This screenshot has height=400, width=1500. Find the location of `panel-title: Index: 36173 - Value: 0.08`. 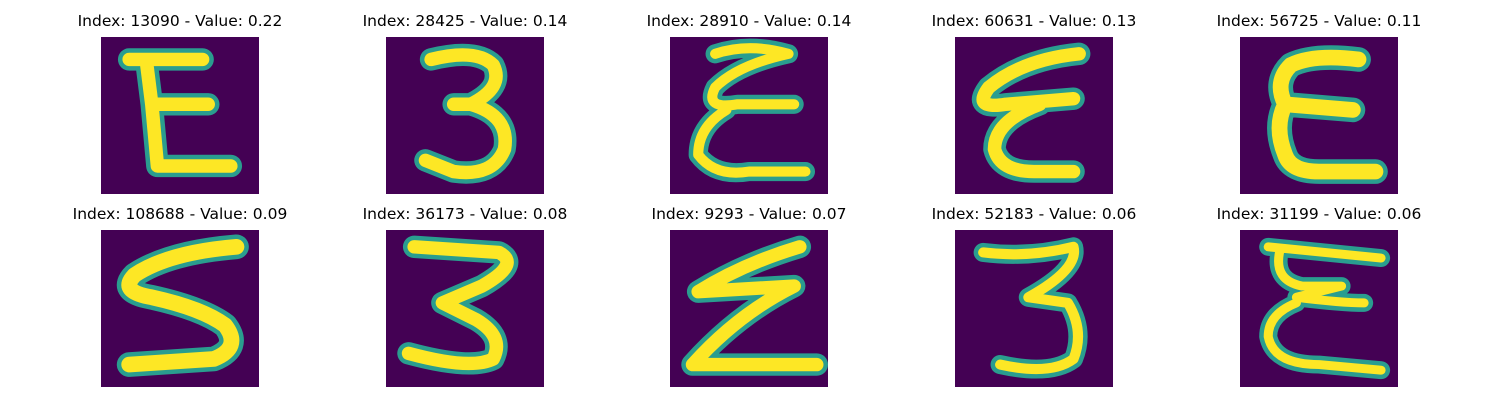

panel-title: Index: 36173 - Value: 0.08 is located at coordinates (465, 214).